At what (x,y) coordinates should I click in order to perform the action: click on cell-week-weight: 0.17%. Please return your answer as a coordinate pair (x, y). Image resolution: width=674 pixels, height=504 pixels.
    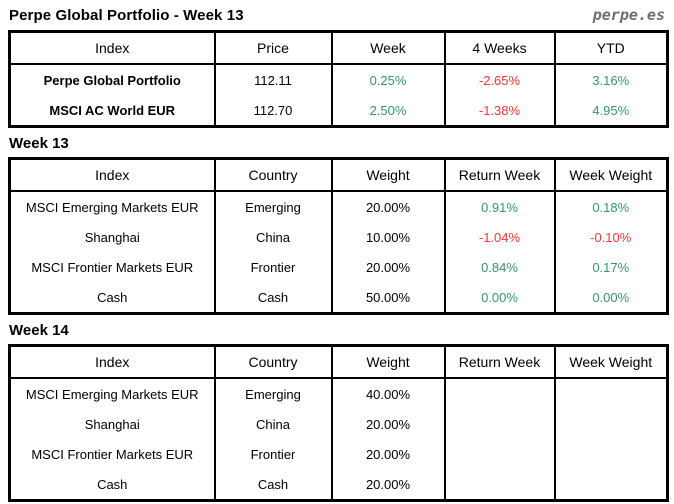
    Looking at the image, I should click on (610, 267).